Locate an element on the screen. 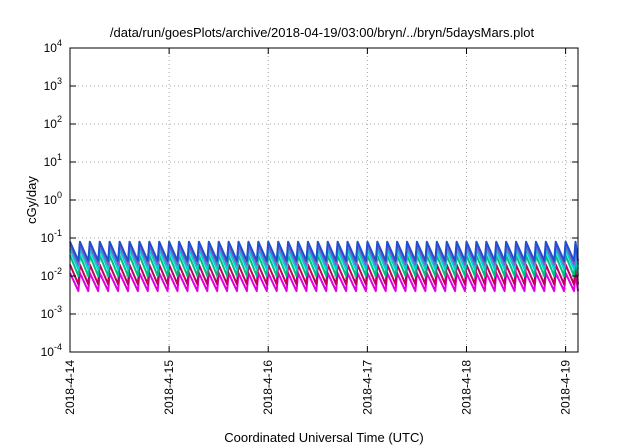 The width and height of the screenshot is (640, 448). x-tick-label: 2018-4-14 is located at coordinates (70, 387).